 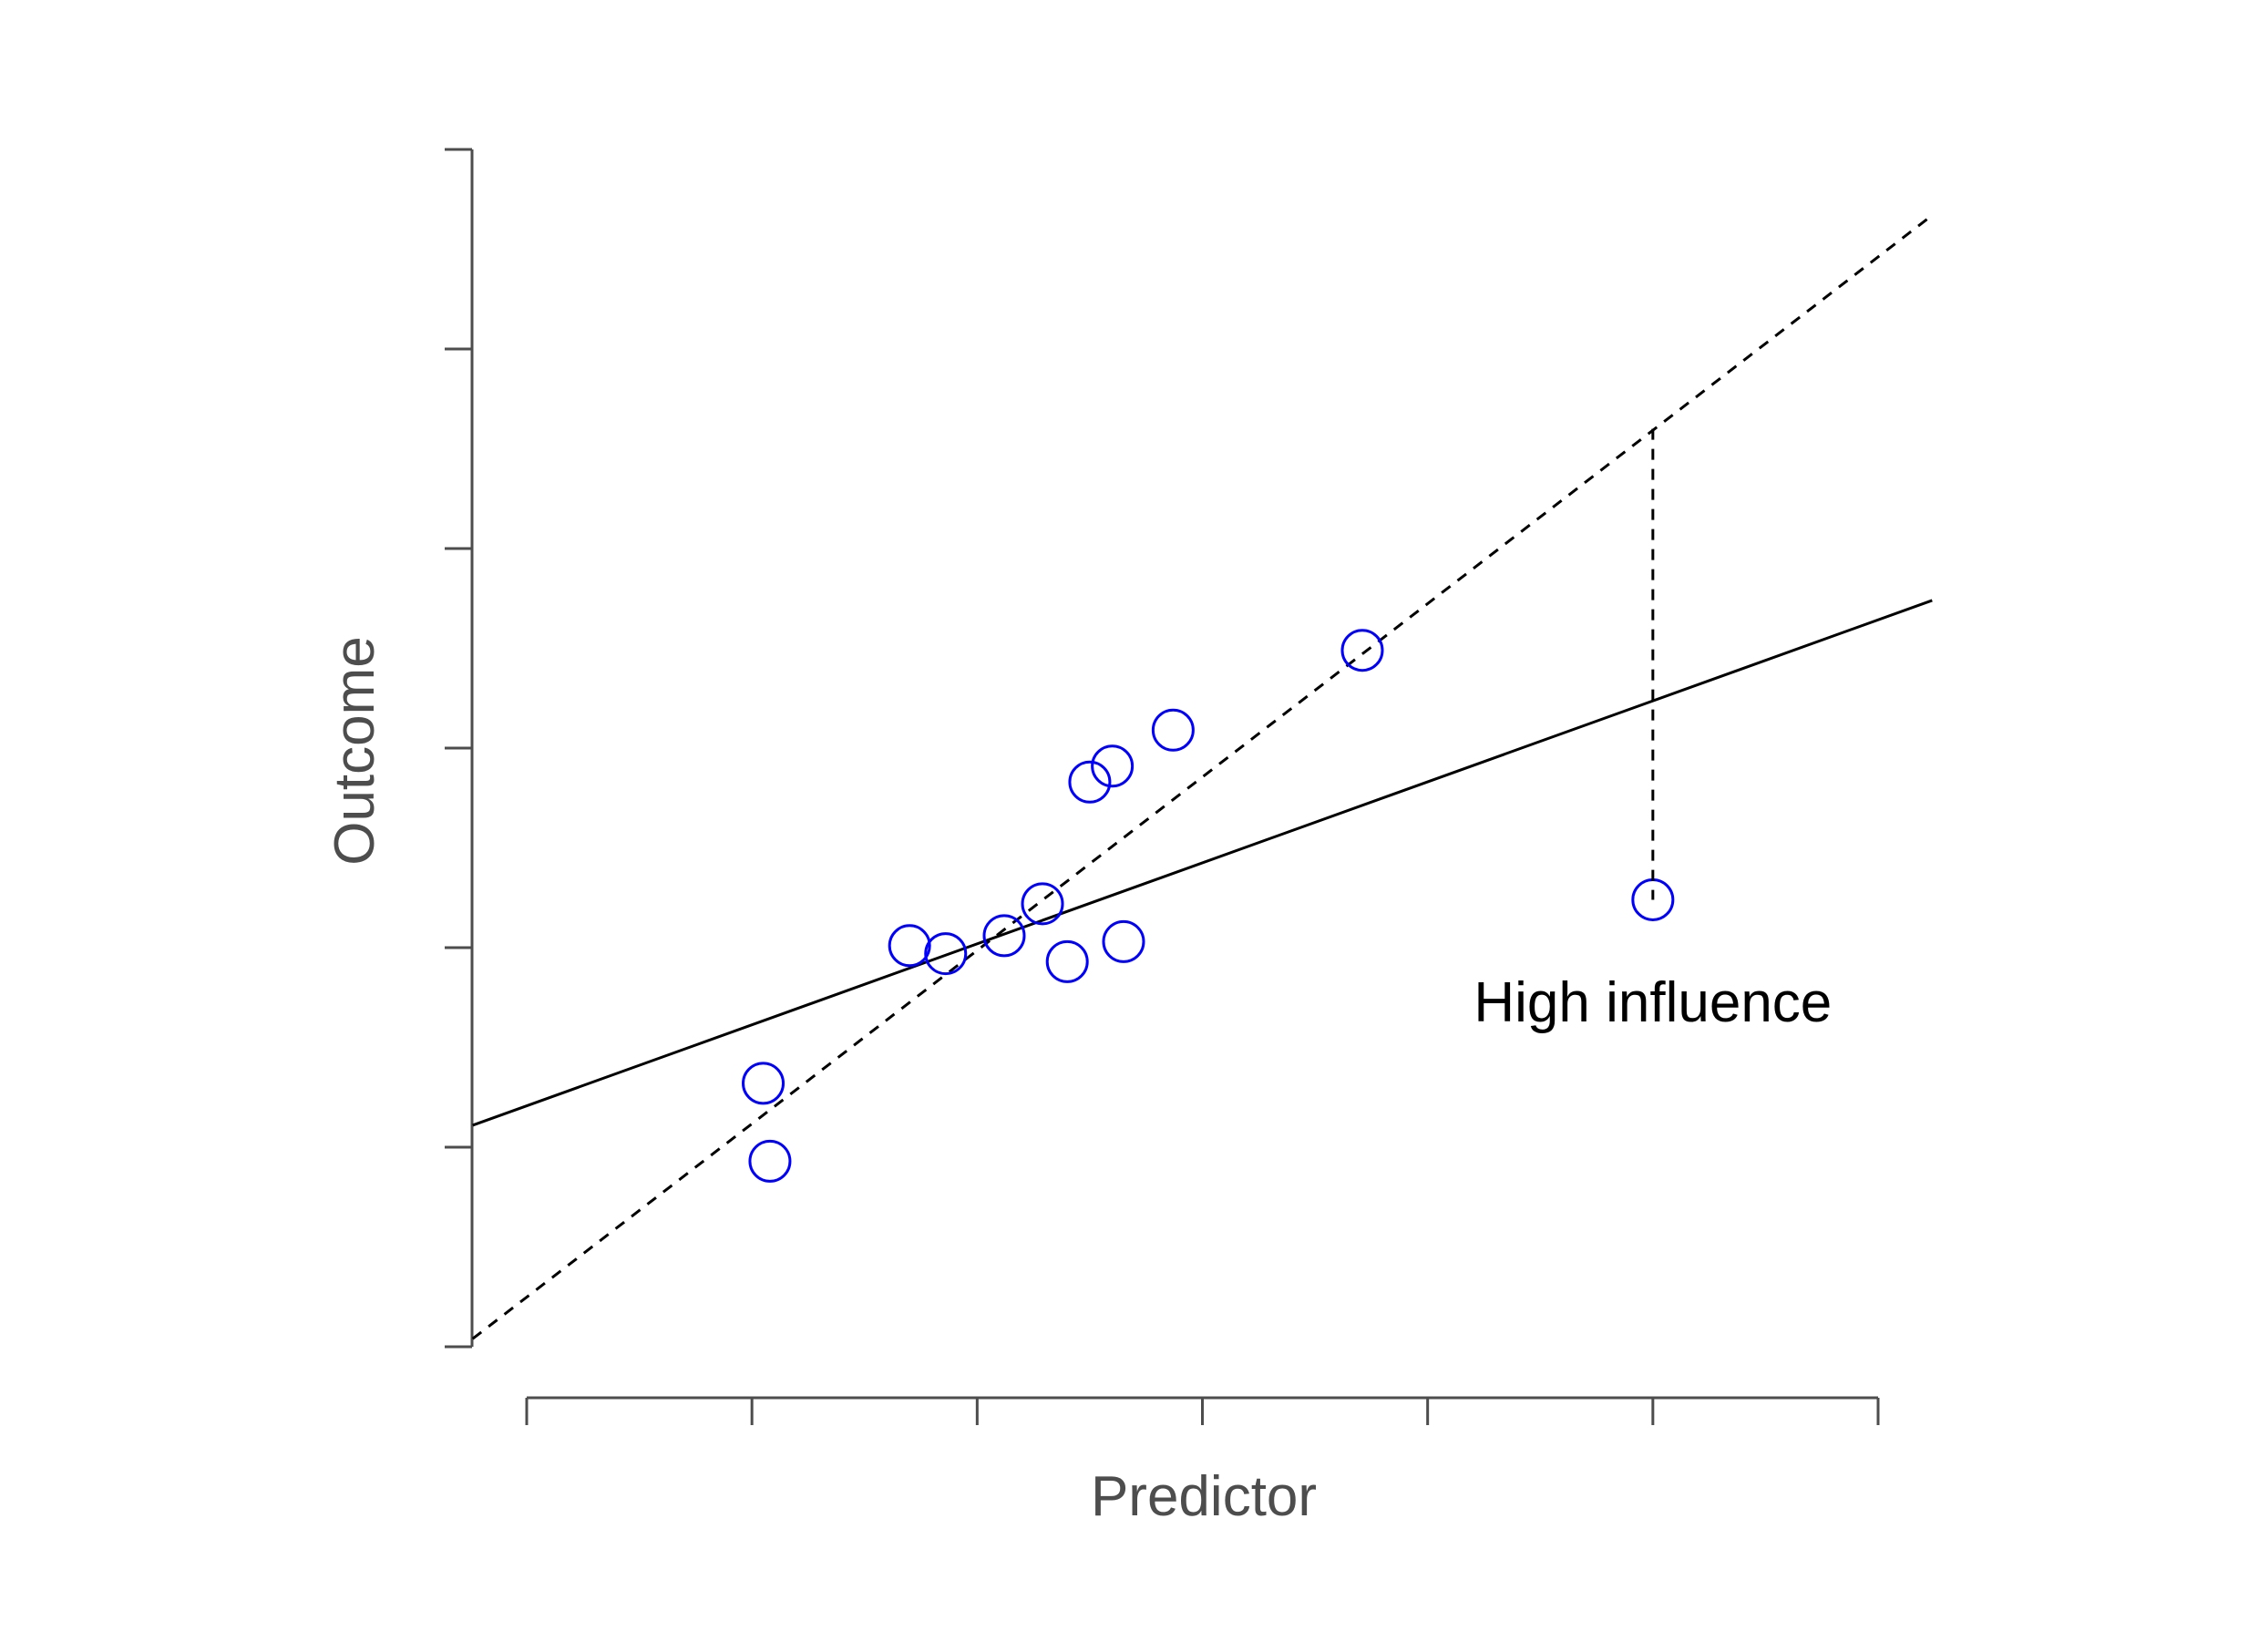 What do you see at coordinates (1652, 1002) in the screenshot?
I see `annotation-label: High influence` at bounding box center [1652, 1002].